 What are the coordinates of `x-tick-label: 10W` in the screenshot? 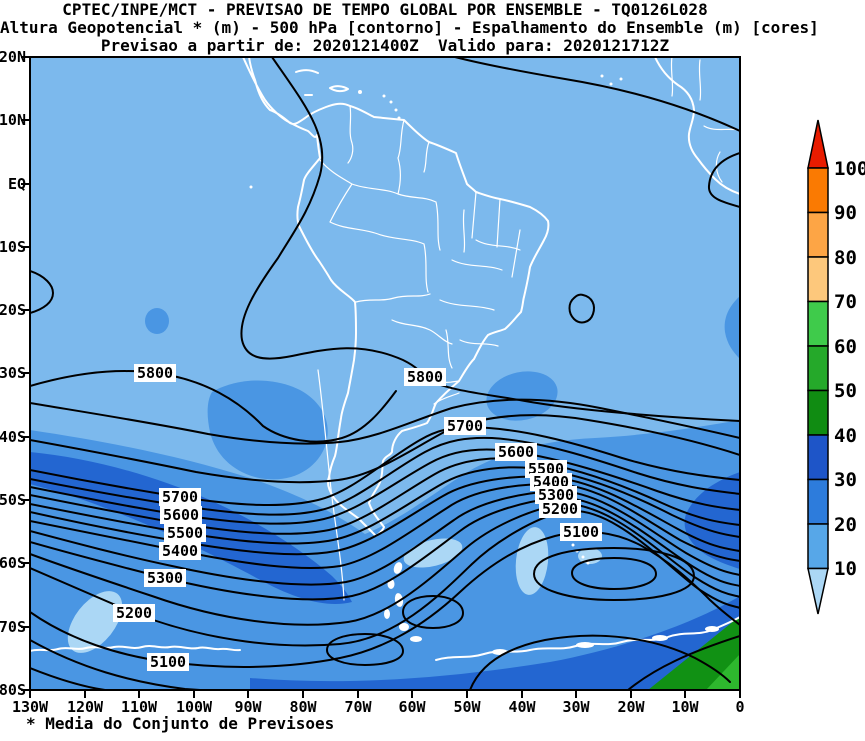 It's located at (685, 707).